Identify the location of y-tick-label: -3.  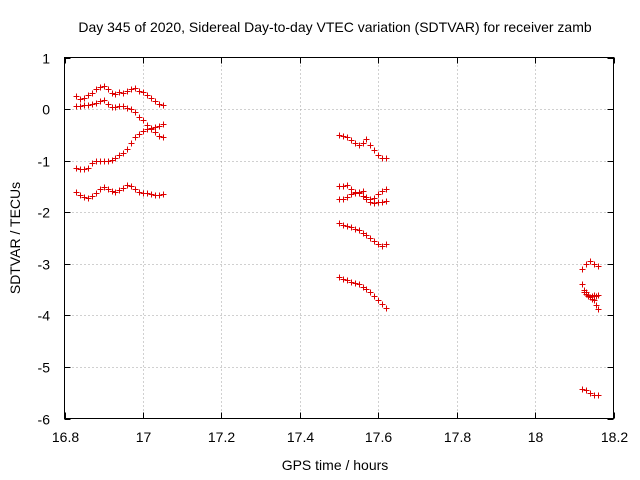
(44, 265).